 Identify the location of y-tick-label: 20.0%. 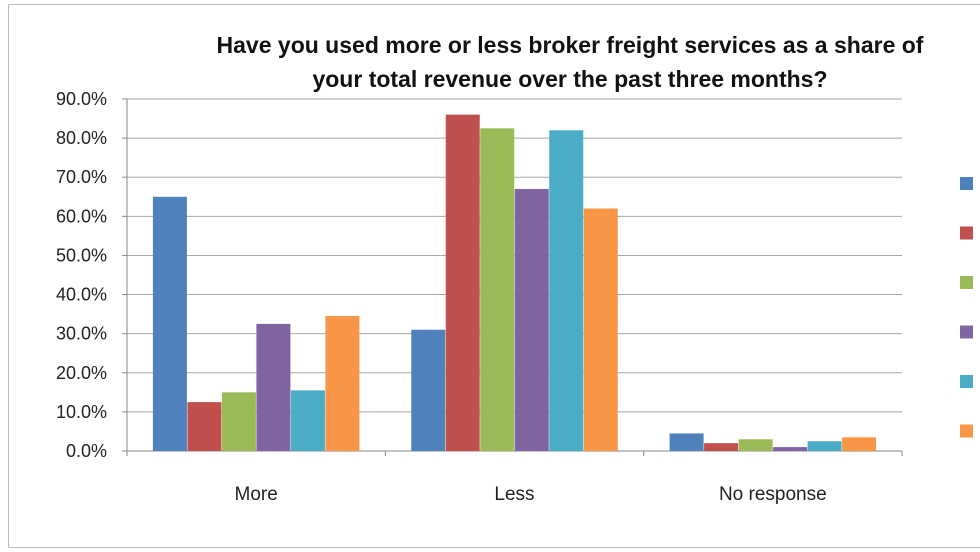
(81, 373).